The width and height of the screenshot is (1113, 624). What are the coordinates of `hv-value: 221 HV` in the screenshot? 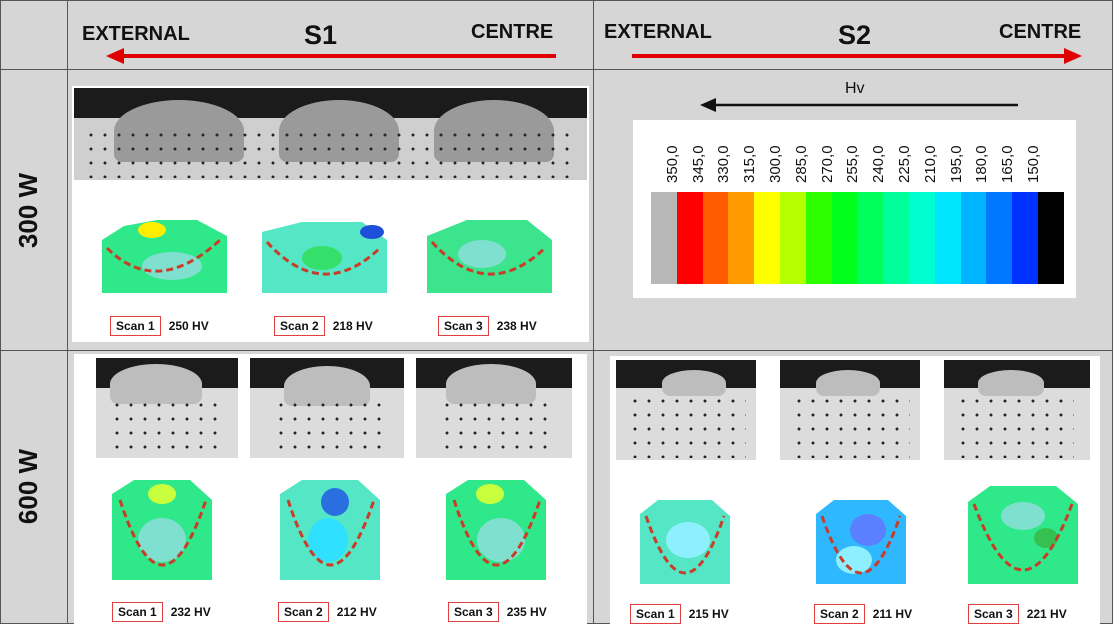 It's located at (1046, 614).